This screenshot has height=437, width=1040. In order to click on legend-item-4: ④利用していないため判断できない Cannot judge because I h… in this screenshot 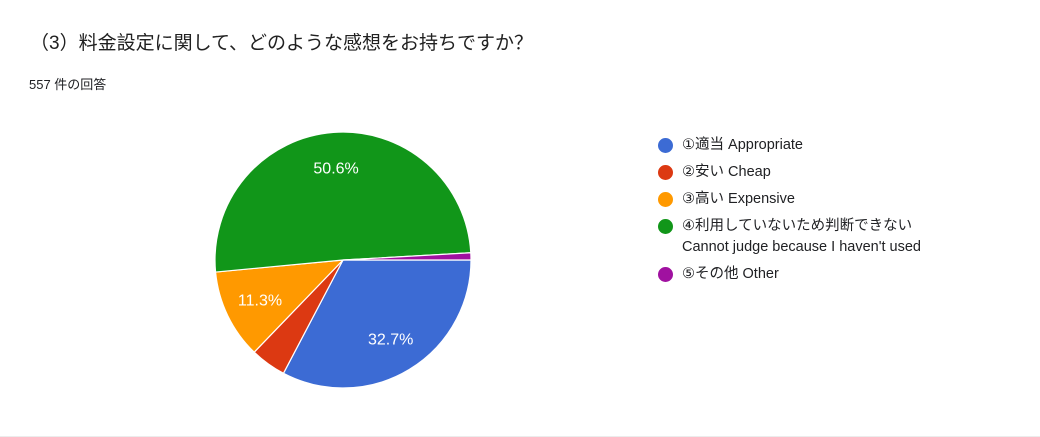, I will do `click(844, 237)`.